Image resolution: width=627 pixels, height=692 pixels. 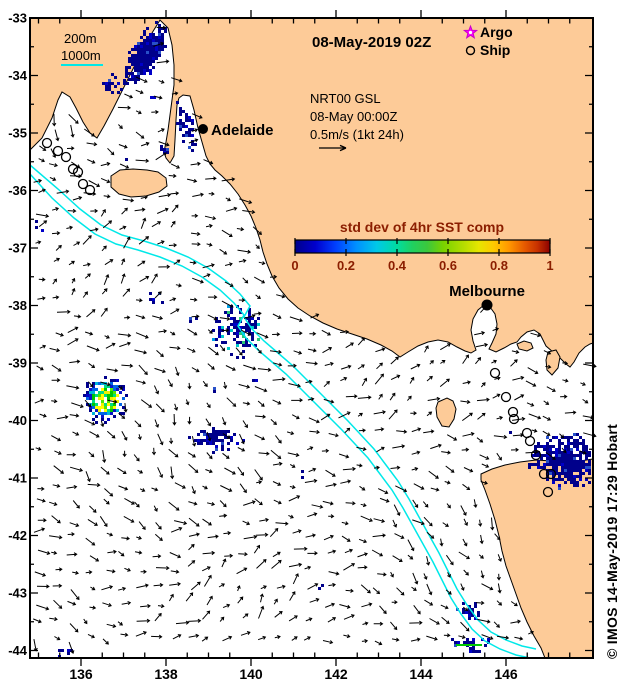 I want to click on adelaide-city-dot, so click(x=203, y=129).